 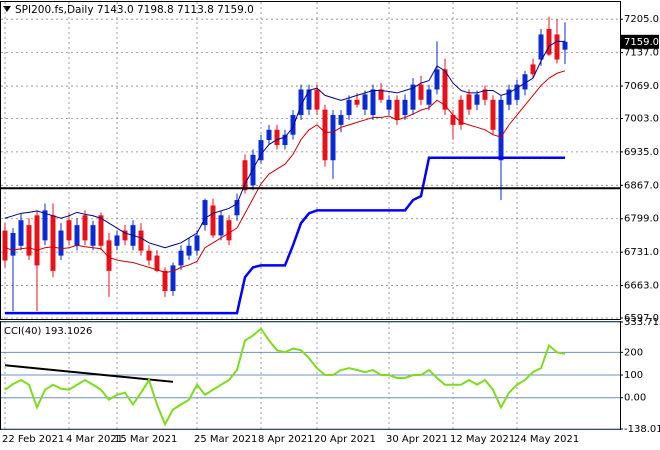 What do you see at coordinates (642, 429) in the screenshot?
I see `y-tick-label: -138.012` at bounding box center [642, 429].